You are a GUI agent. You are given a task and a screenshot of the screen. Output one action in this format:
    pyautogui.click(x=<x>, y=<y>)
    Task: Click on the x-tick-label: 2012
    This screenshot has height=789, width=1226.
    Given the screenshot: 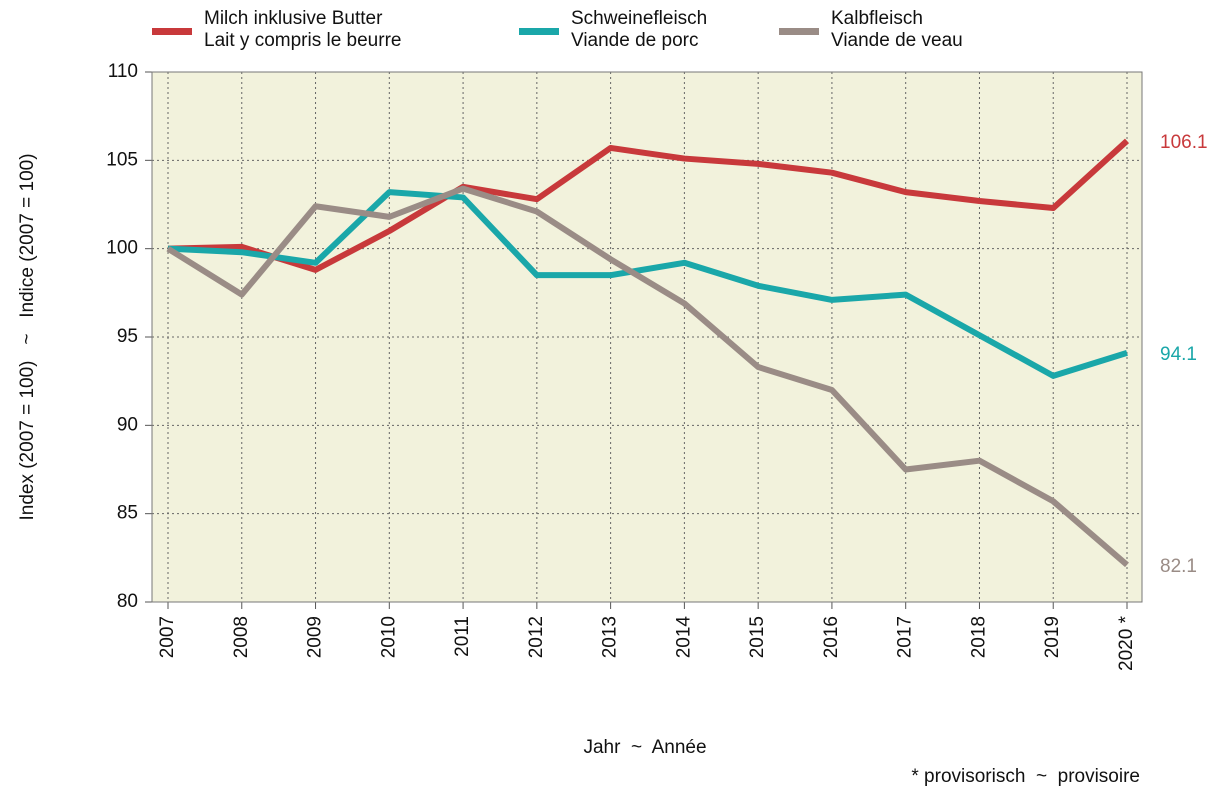 What is the action you would take?
    pyautogui.click(x=536, y=637)
    